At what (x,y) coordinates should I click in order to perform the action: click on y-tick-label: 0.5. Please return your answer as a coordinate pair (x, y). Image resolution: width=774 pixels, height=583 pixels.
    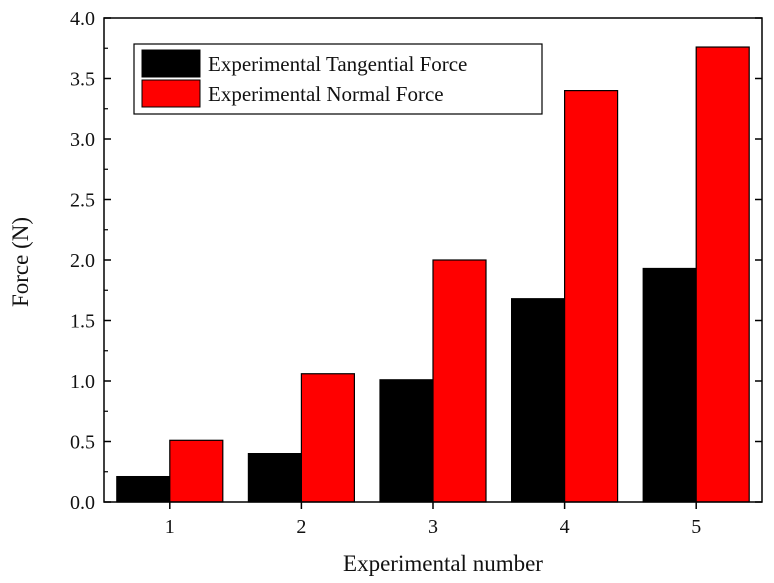
    Looking at the image, I should click on (82, 443).